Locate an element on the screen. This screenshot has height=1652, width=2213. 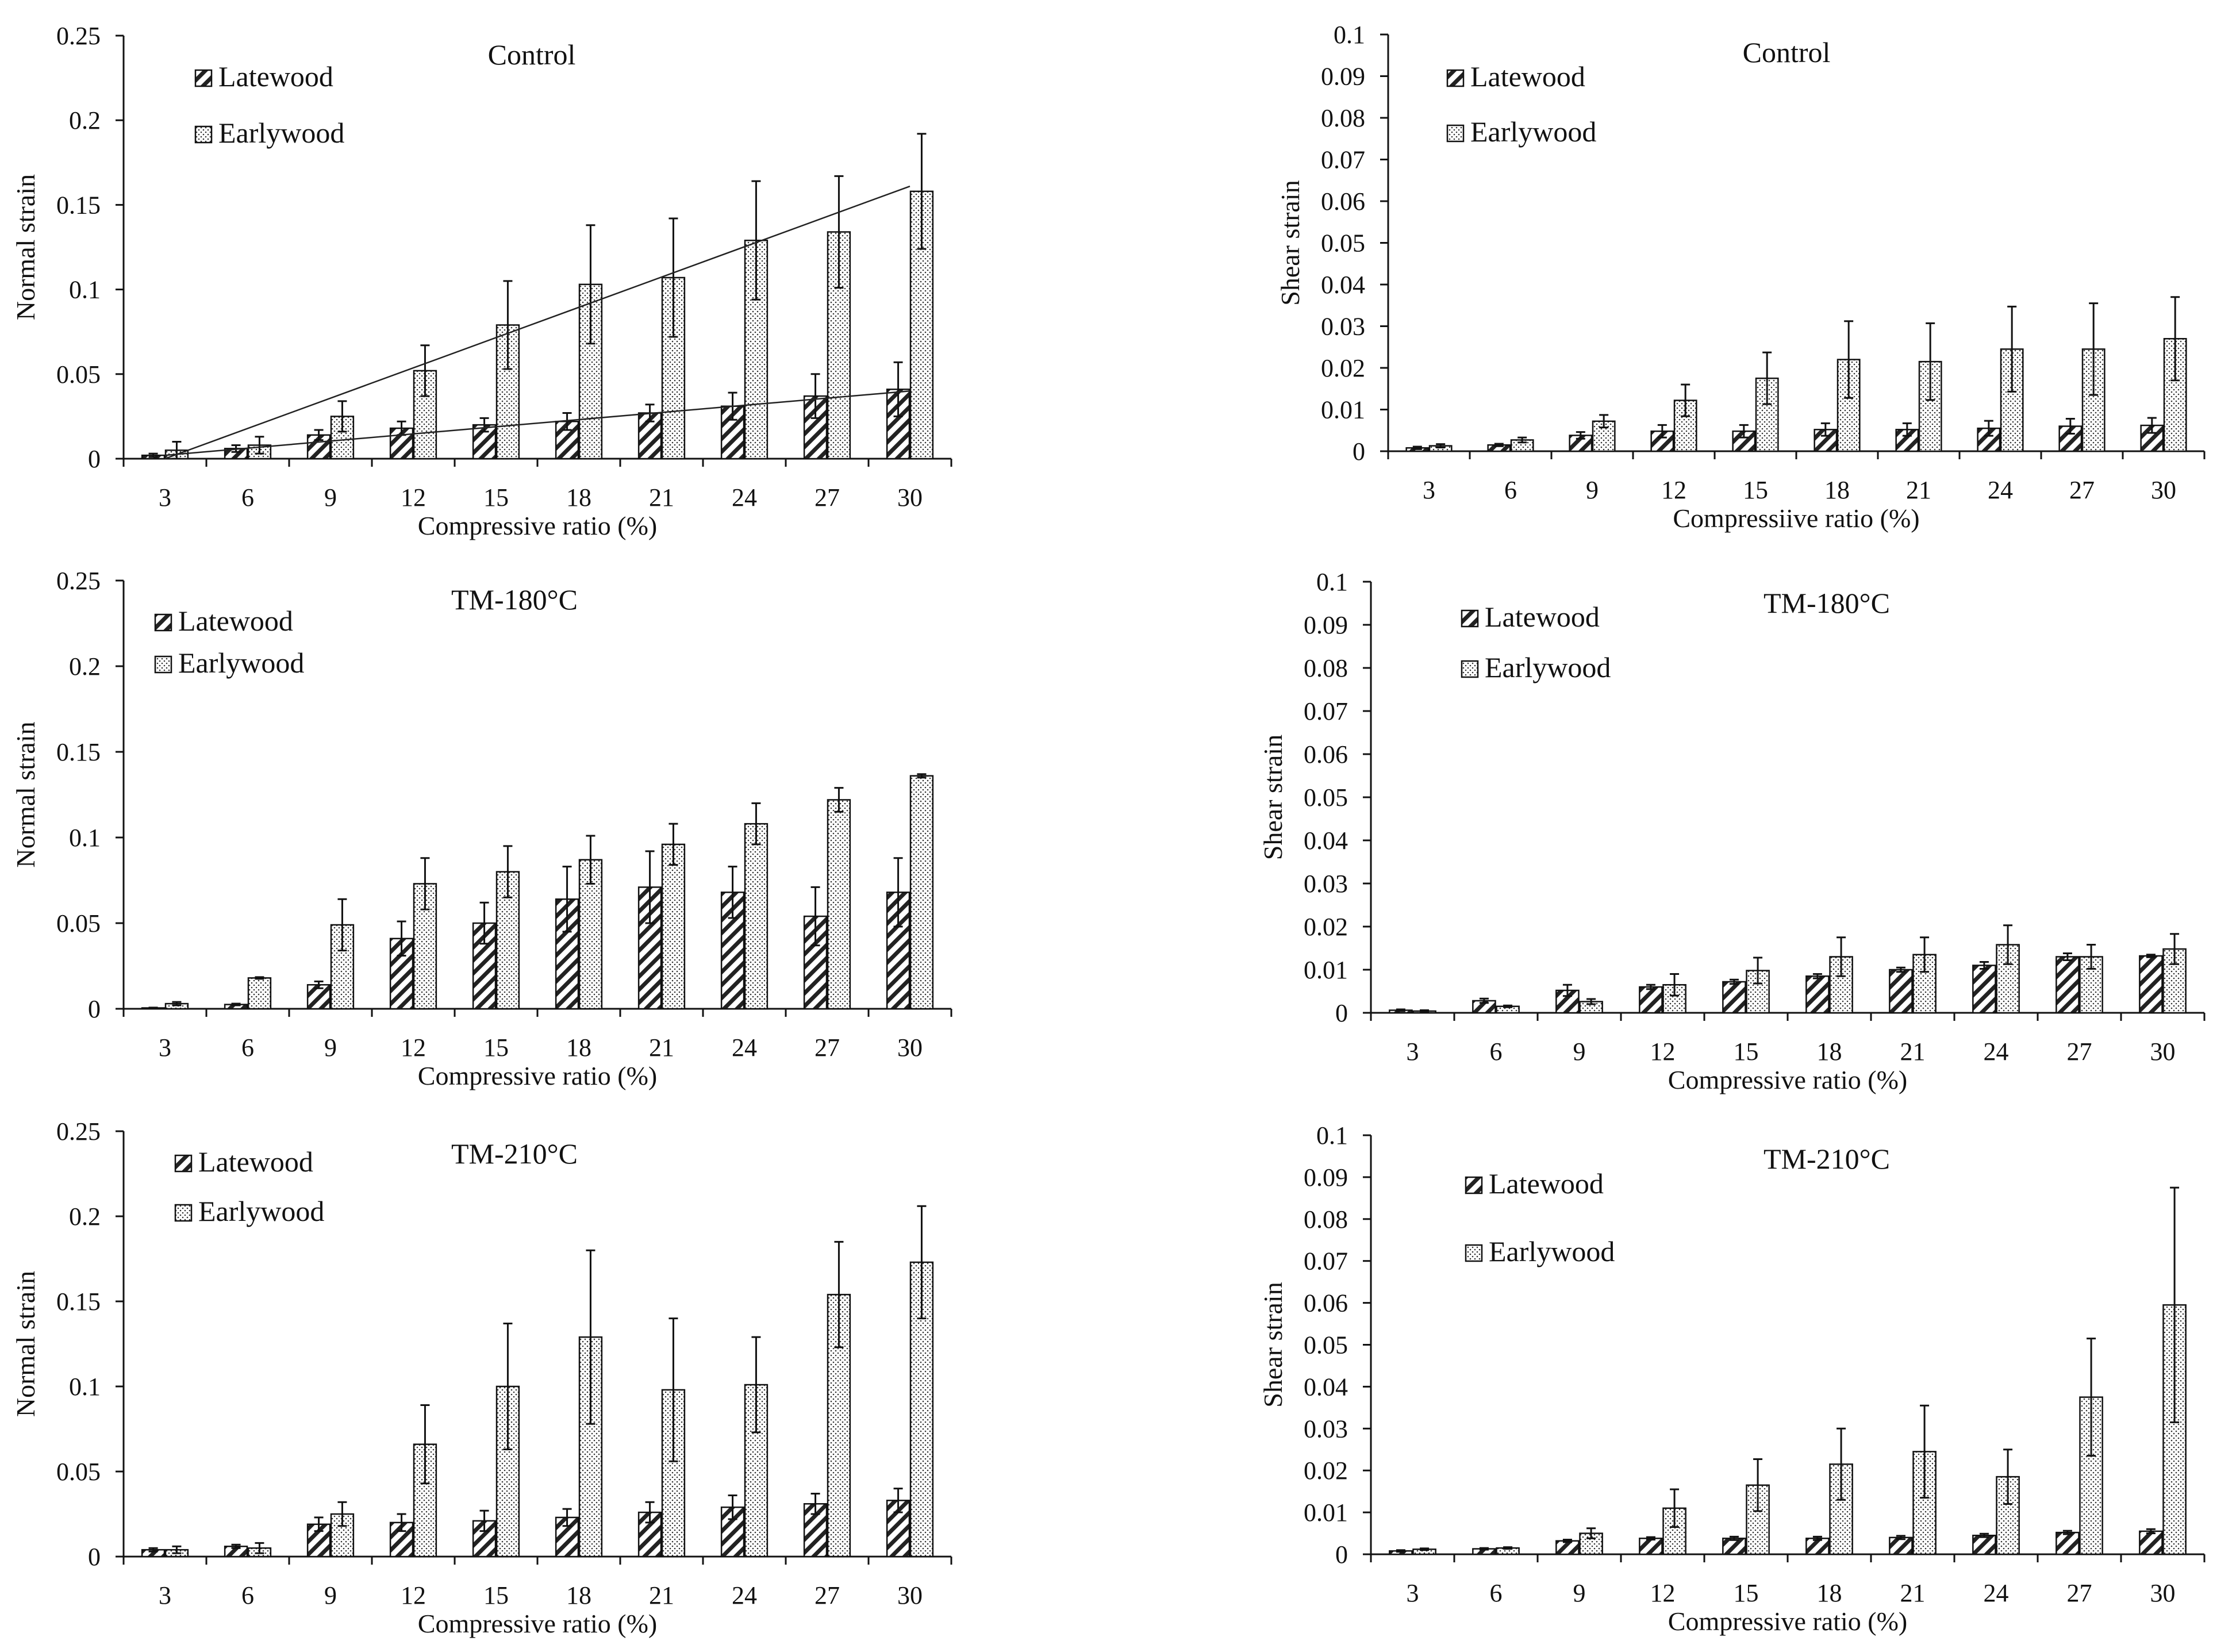
y-tick-label: 0.06 is located at coordinates (1326, 1303).